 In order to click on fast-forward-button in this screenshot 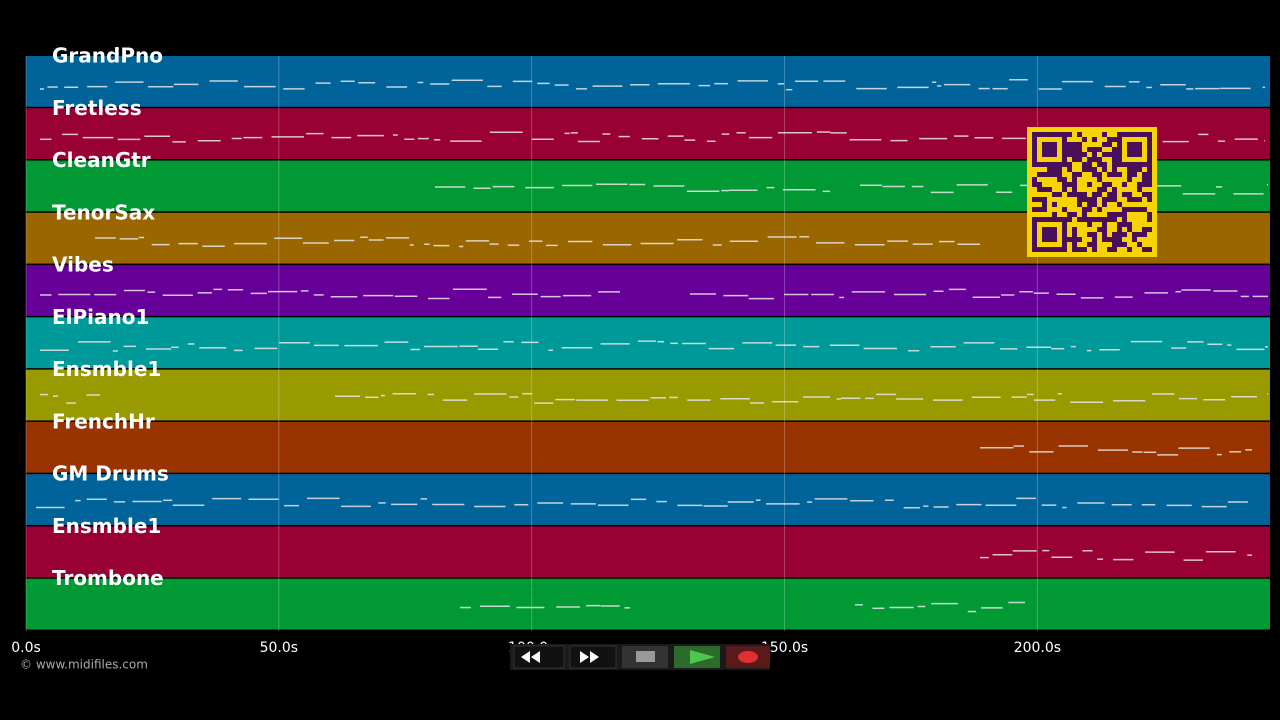, I will do `click(593, 657)`.